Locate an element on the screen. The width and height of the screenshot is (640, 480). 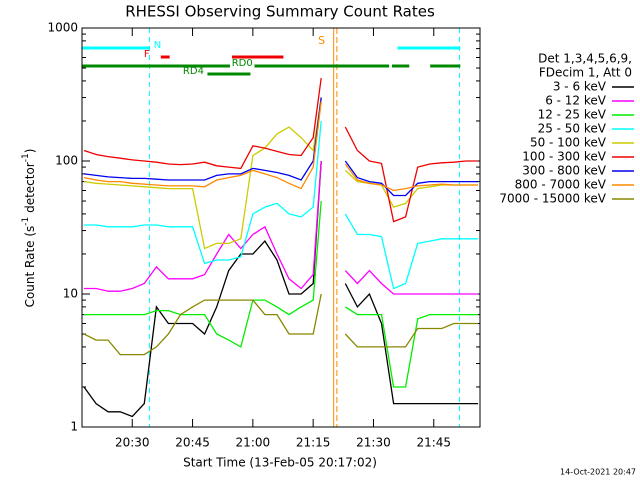
x-tick-label: 21:30 is located at coordinates (373, 443).